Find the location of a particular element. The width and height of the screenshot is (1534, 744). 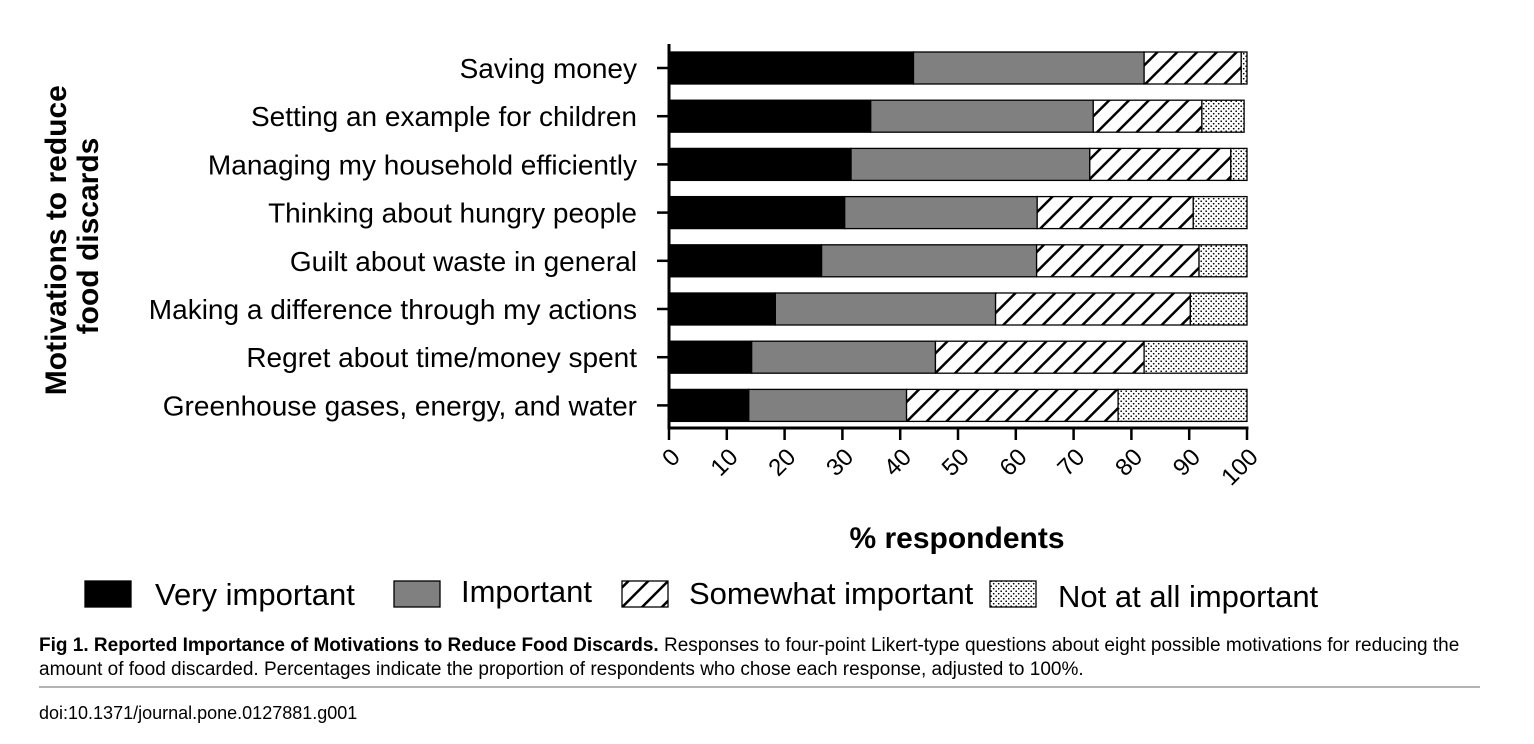

x-tick-label-30: 30 is located at coordinates (840, 463).